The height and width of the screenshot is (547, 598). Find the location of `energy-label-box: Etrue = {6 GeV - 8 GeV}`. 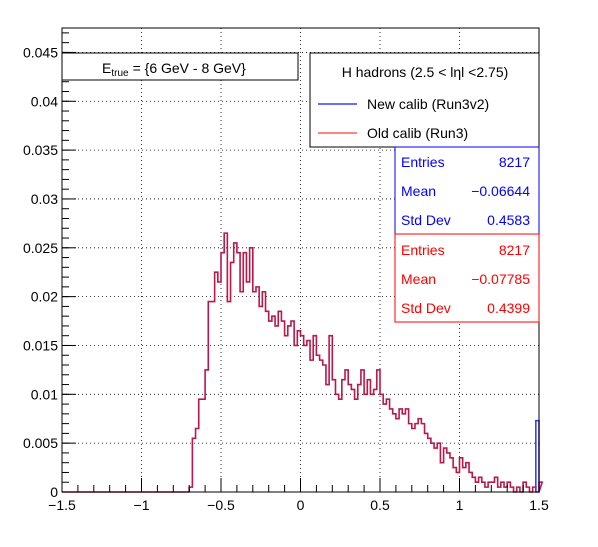

energy-label-box: Etrue = {6 GeV - 8 GeV} is located at coordinates (180, 66).